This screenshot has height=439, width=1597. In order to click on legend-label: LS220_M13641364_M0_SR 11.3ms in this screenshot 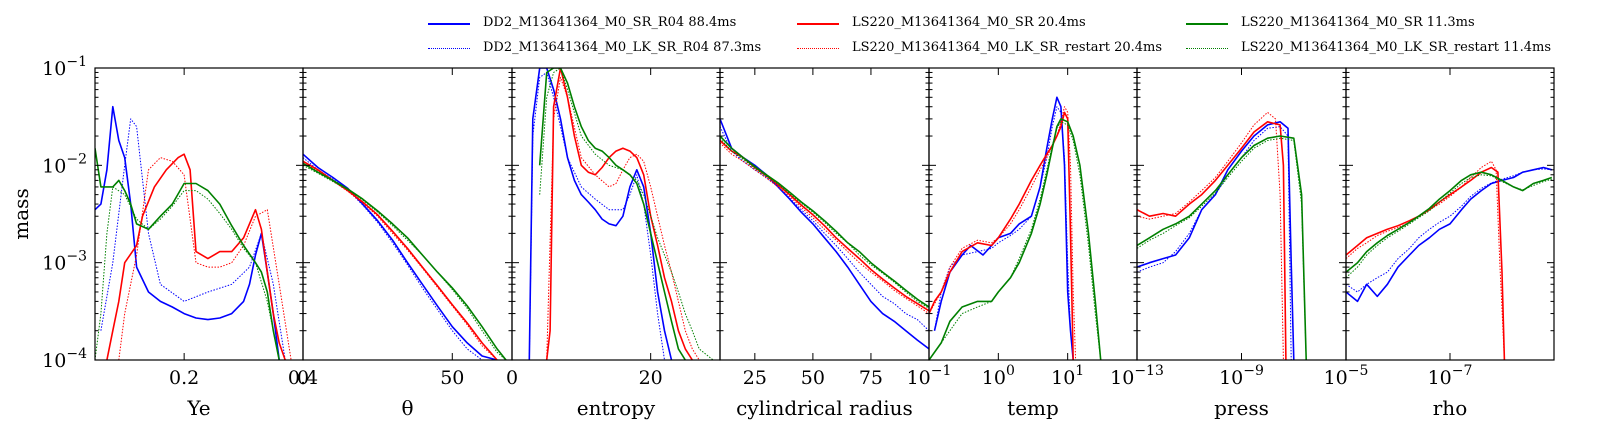, I will do `click(1358, 22)`.